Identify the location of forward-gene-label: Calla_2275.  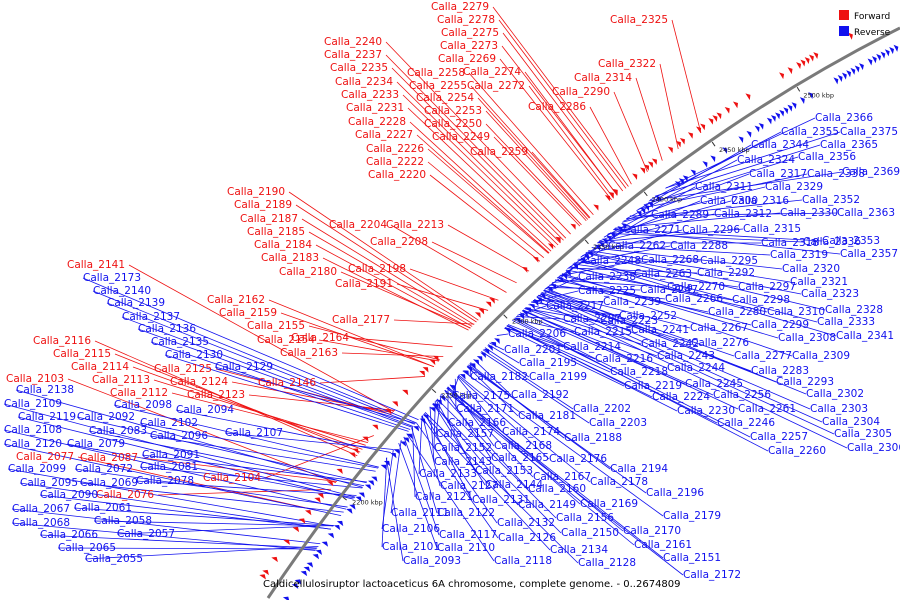
(470, 33).